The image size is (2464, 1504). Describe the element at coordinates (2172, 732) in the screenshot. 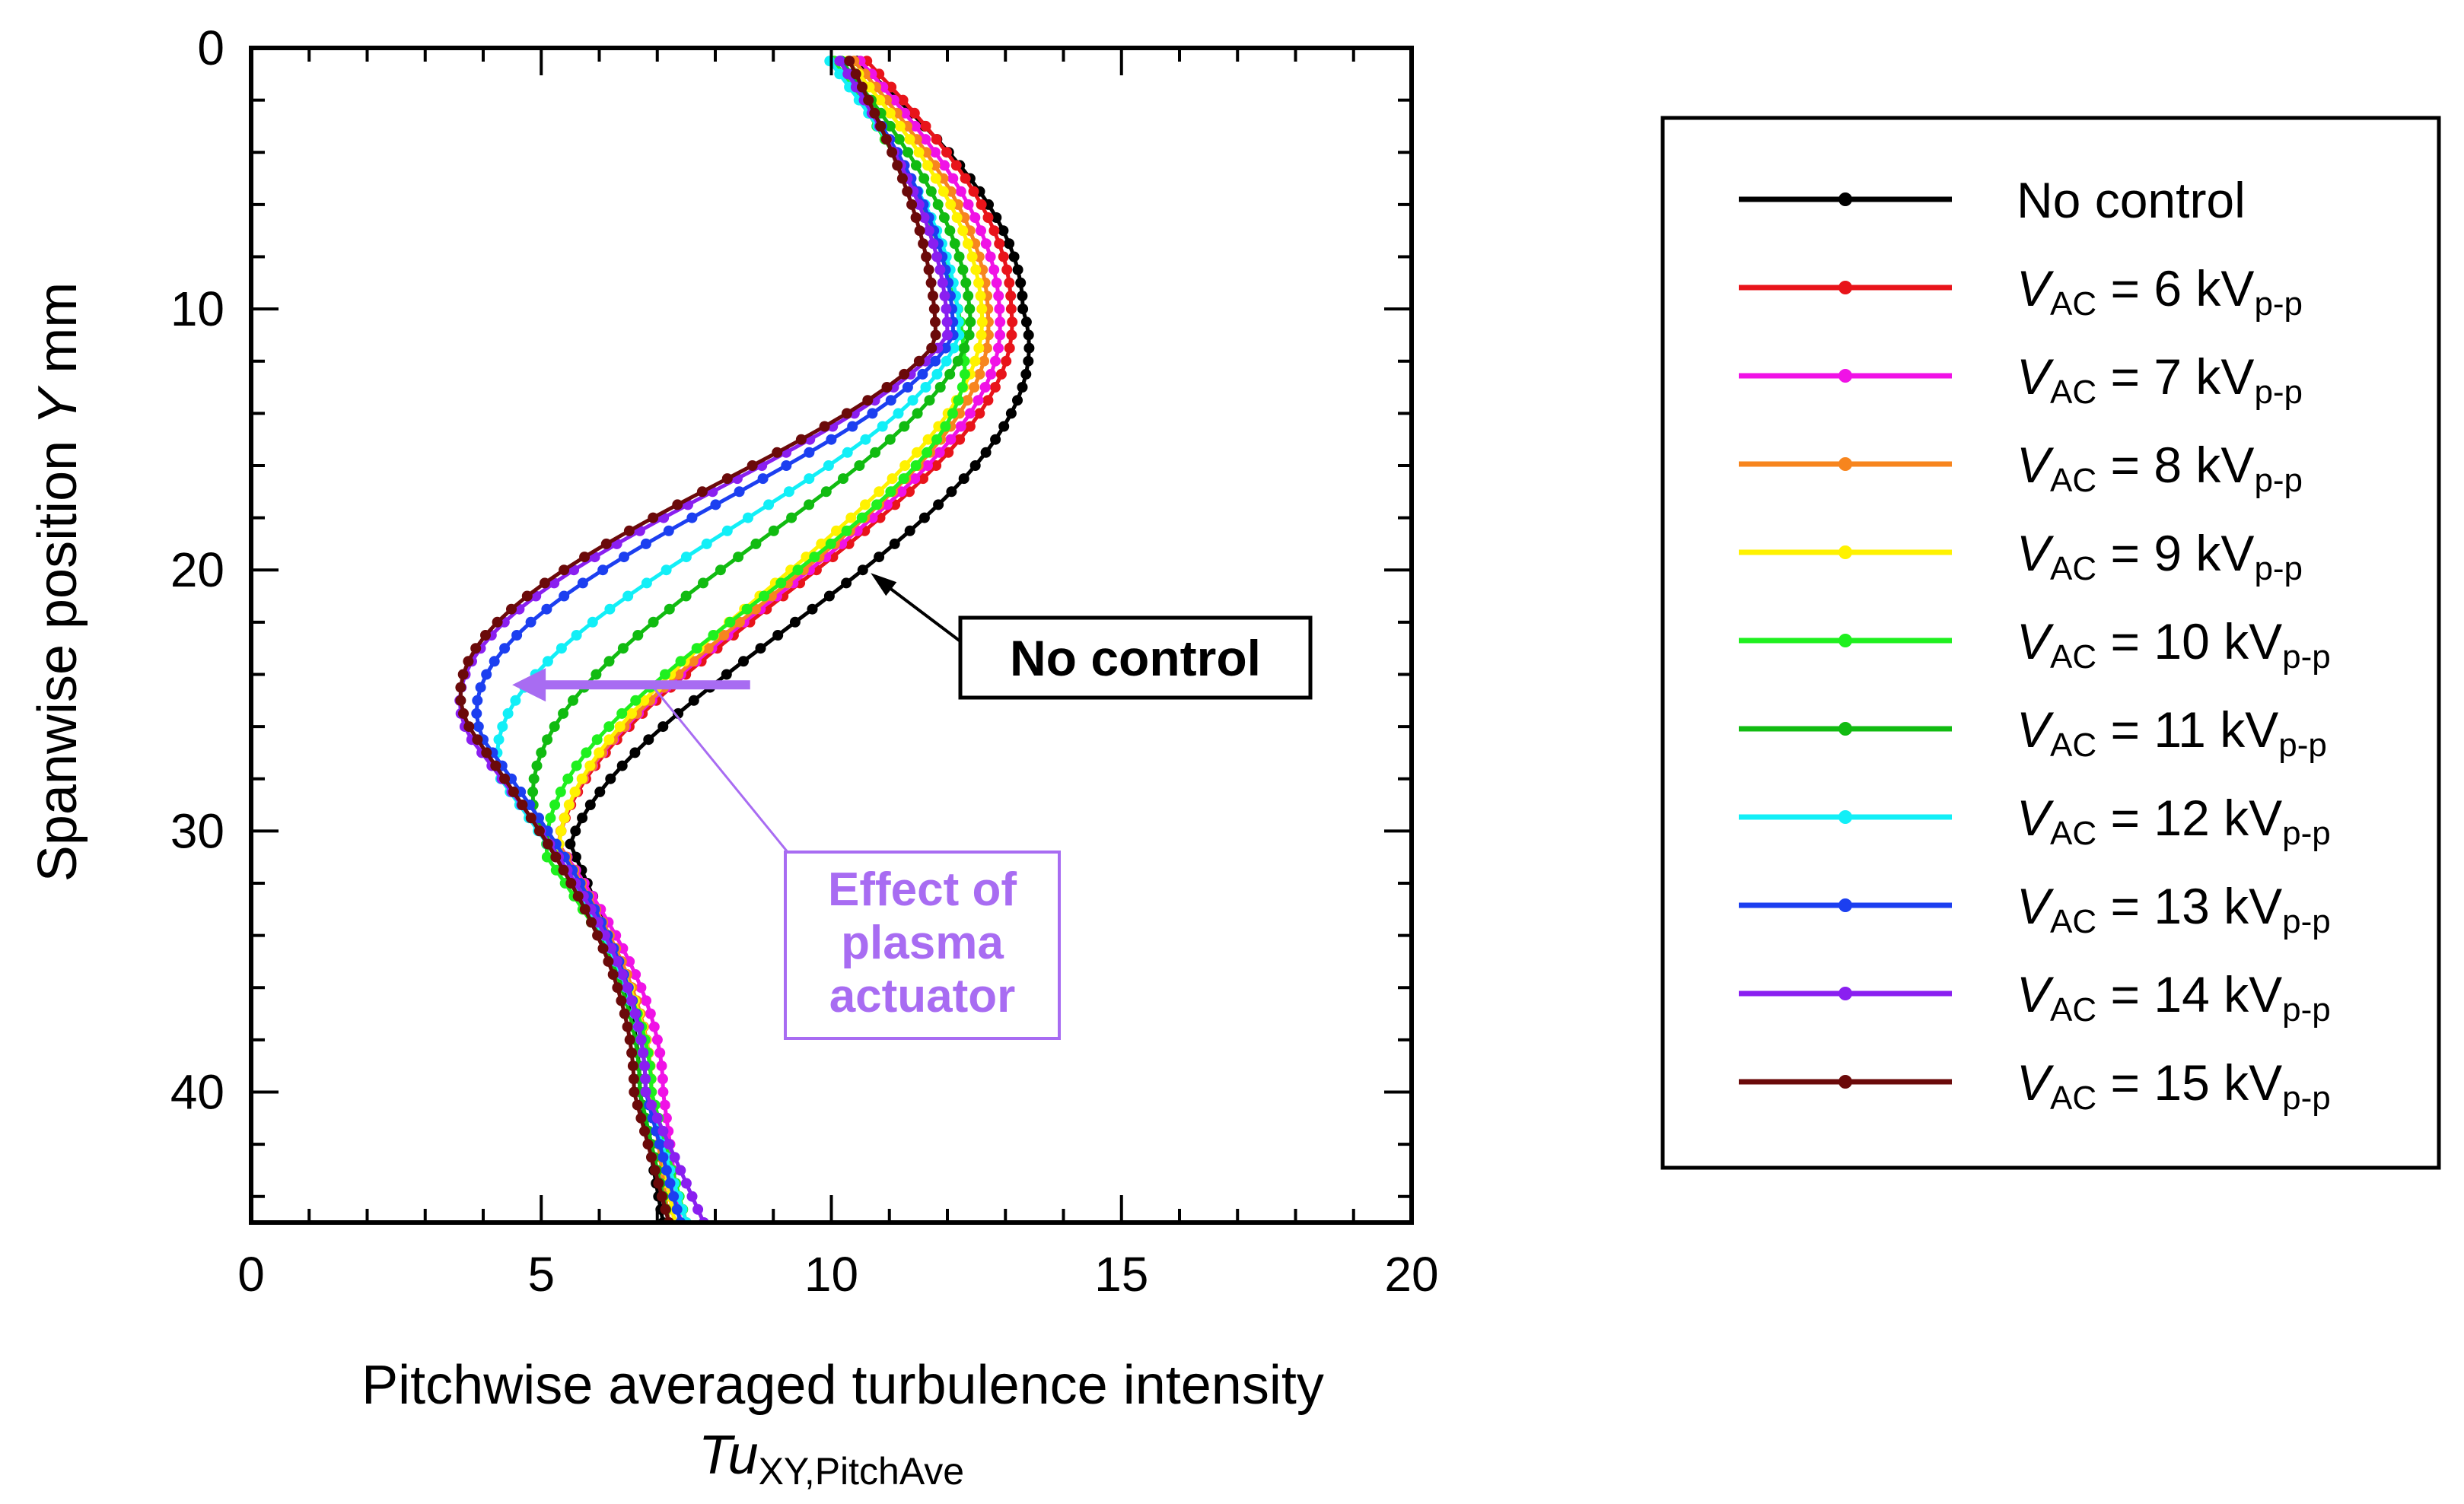

I see `legend-label: VAC = 11 kVp-p` at that location.